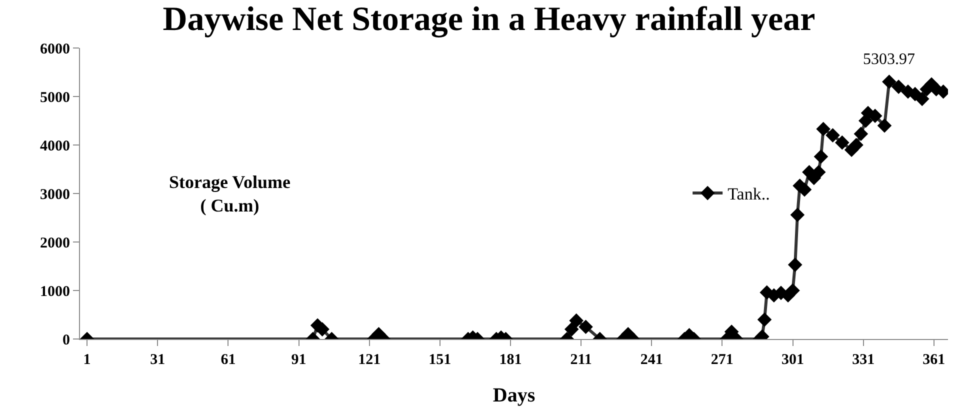 The height and width of the screenshot is (414, 978). Describe the element at coordinates (158, 360) in the screenshot. I see `x-tick-label: 31` at that location.